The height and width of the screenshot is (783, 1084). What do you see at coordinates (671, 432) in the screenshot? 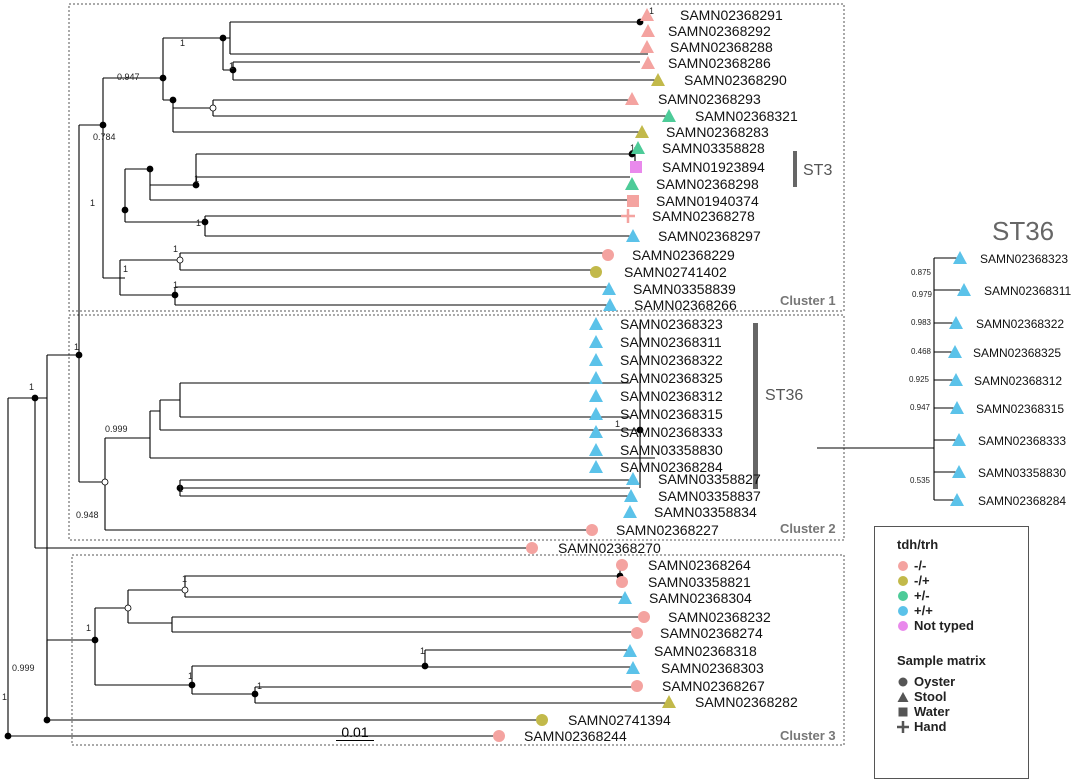
I see `leaf-label: SAMN02368333` at bounding box center [671, 432].